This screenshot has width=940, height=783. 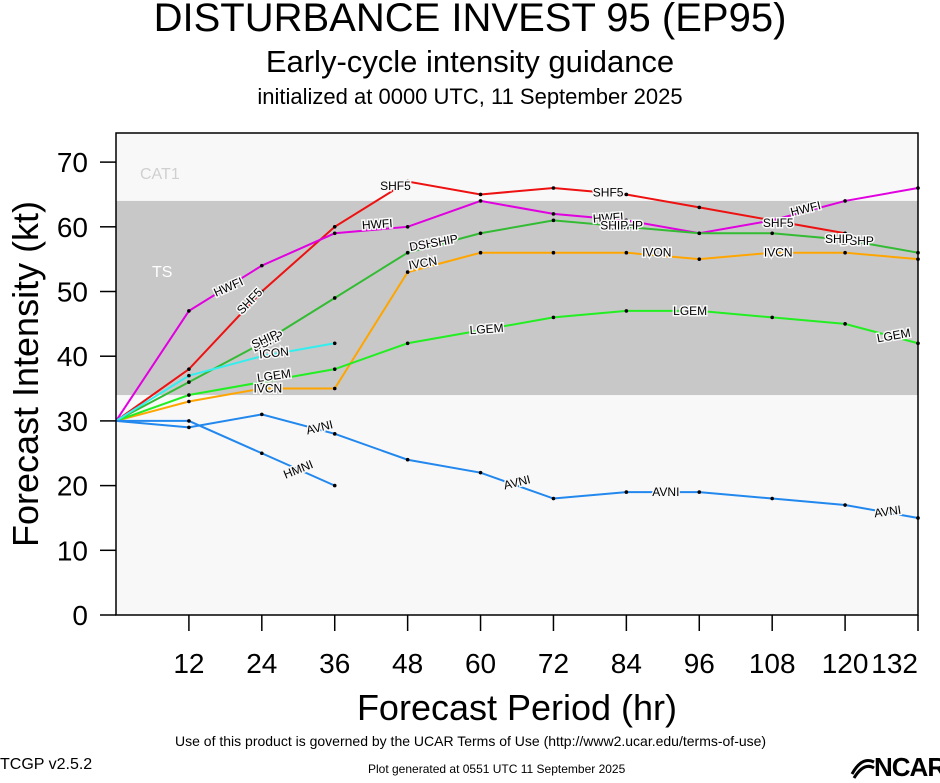 What do you see at coordinates (160, 174) in the screenshot?
I see `band-label-cat1: CAT1` at bounding box center [160, 174].